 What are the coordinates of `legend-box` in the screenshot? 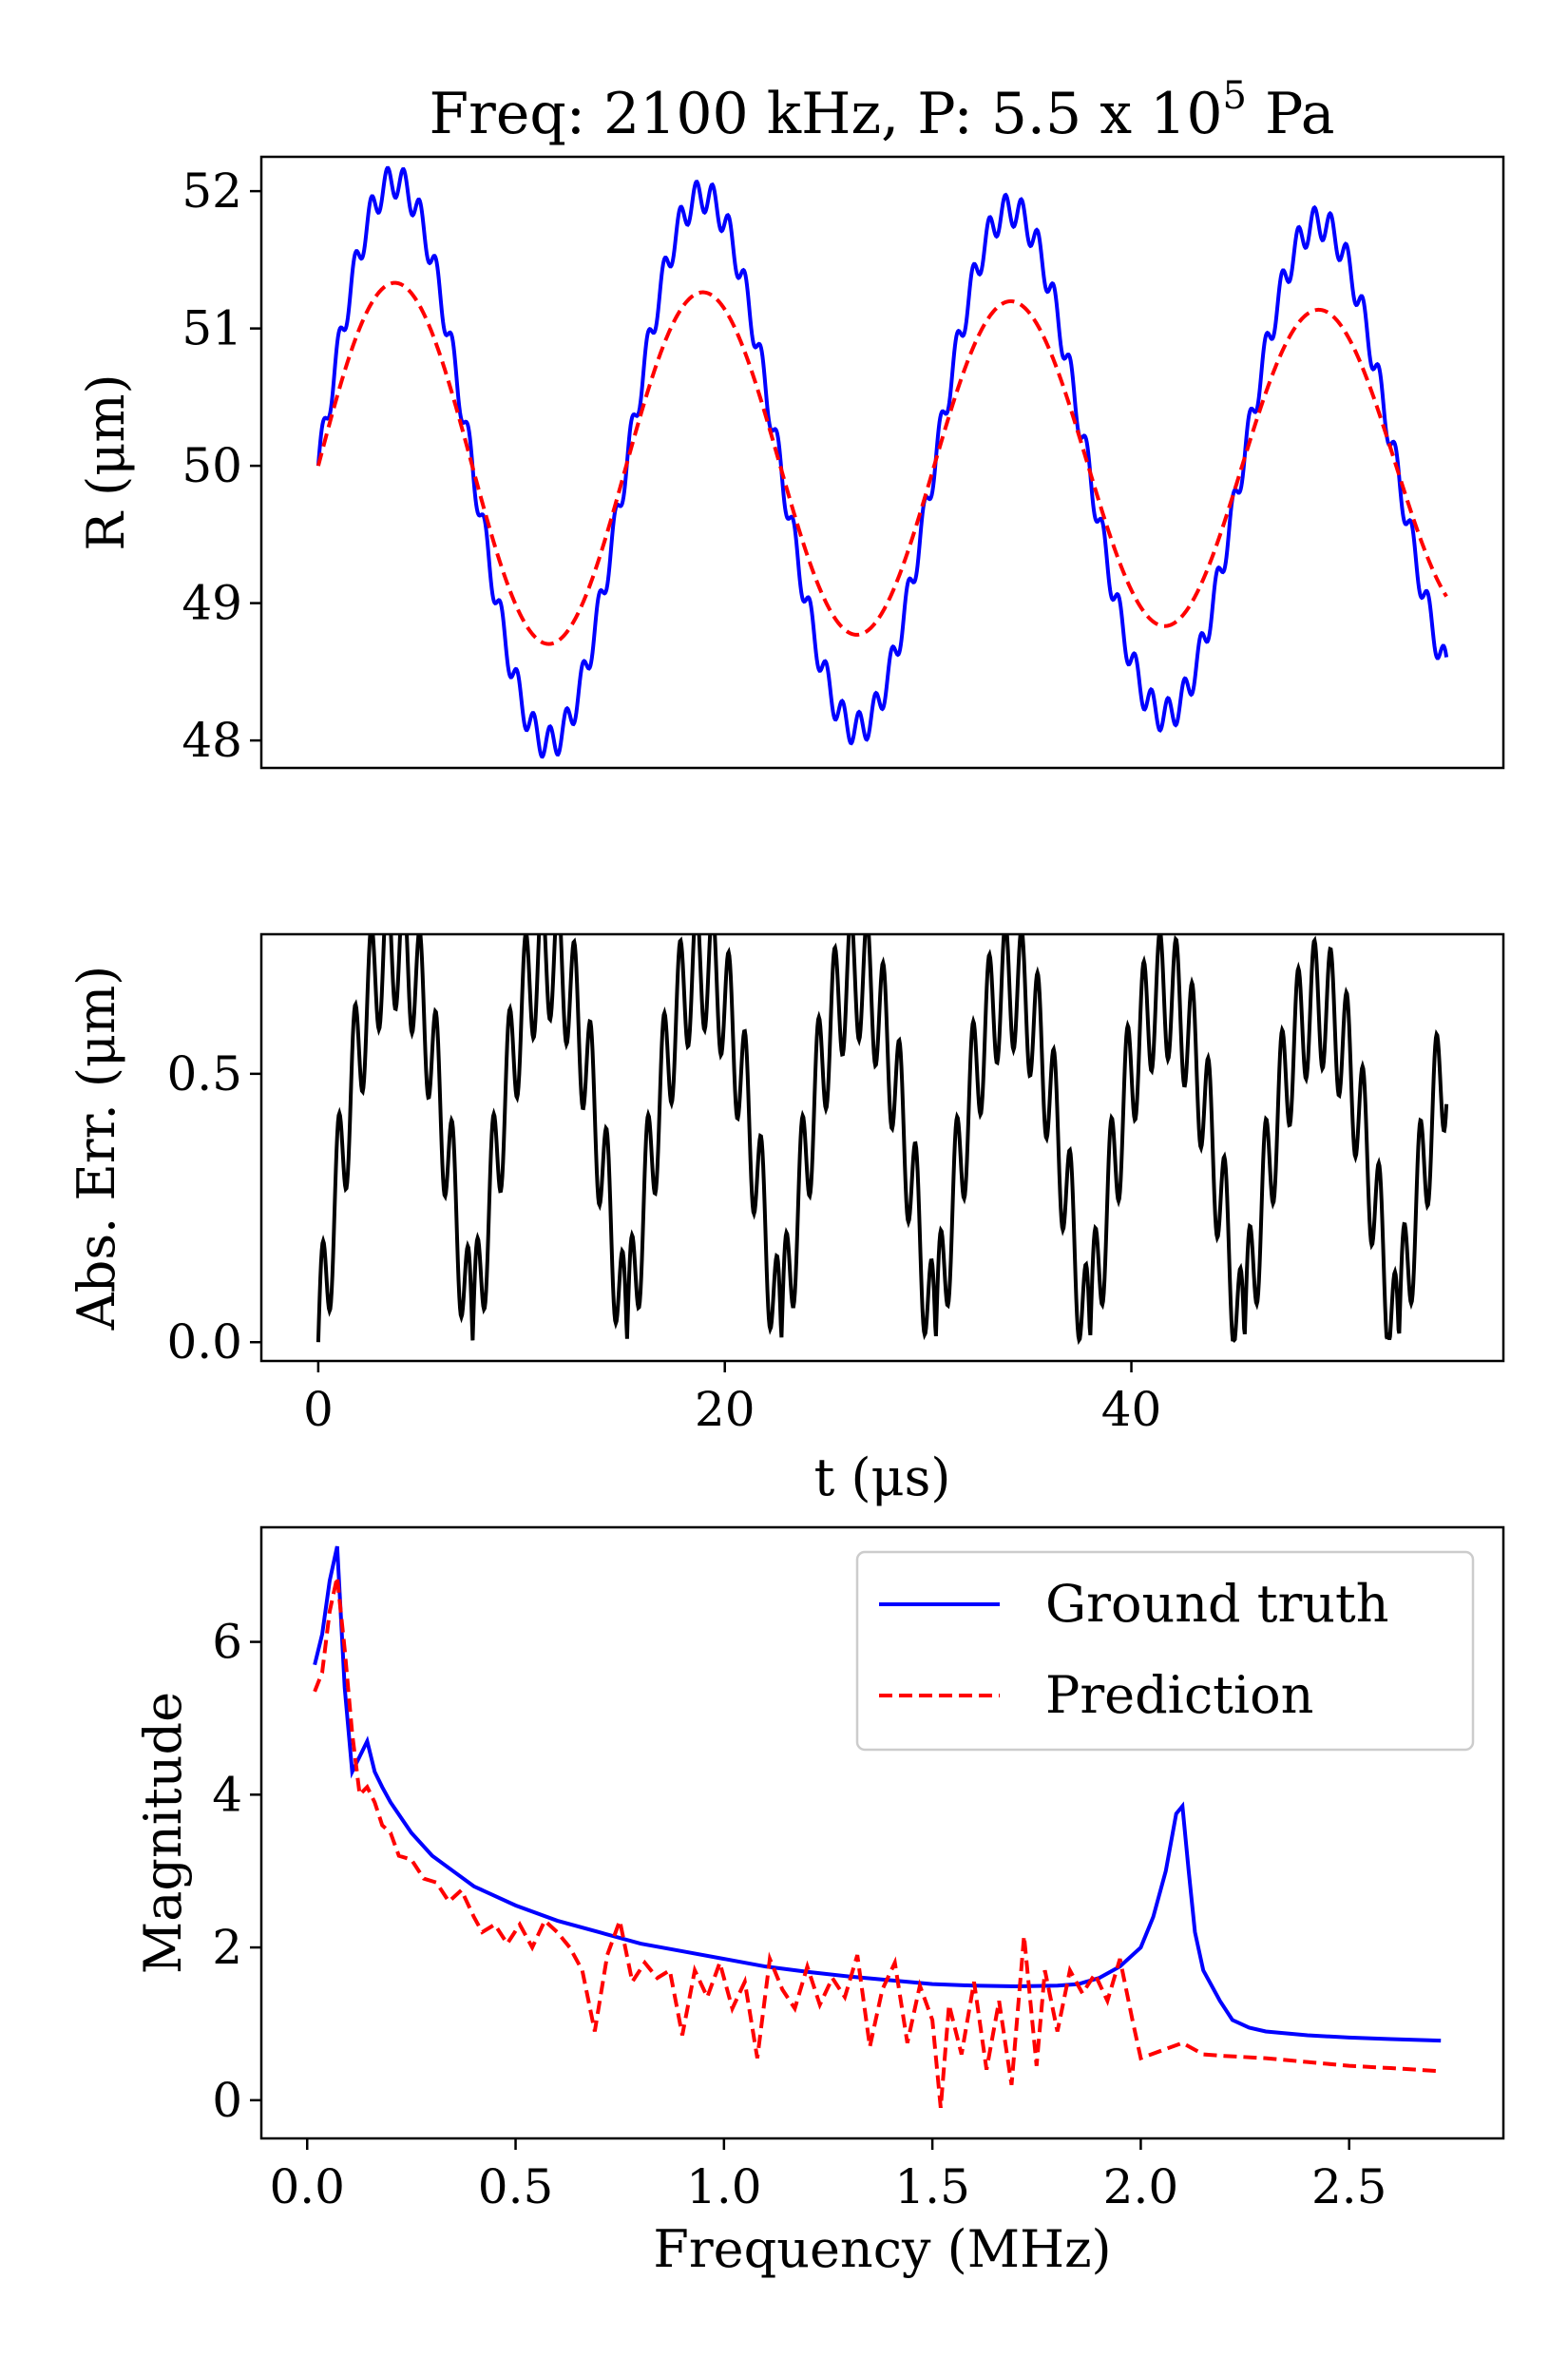 It's located at (1165, 1651).